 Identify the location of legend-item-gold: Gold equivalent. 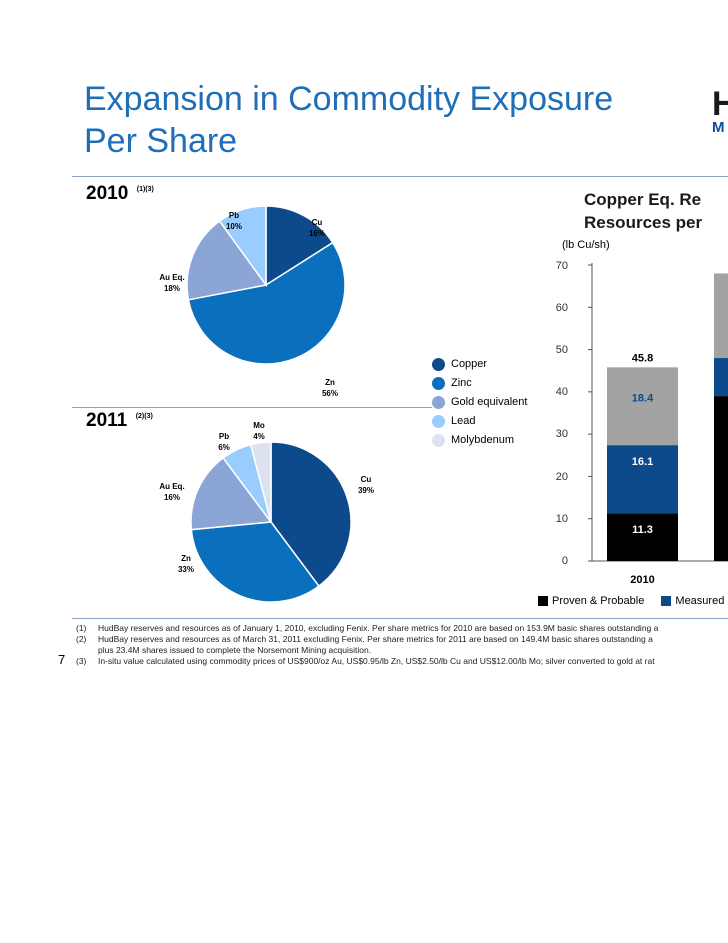
(479, 402).